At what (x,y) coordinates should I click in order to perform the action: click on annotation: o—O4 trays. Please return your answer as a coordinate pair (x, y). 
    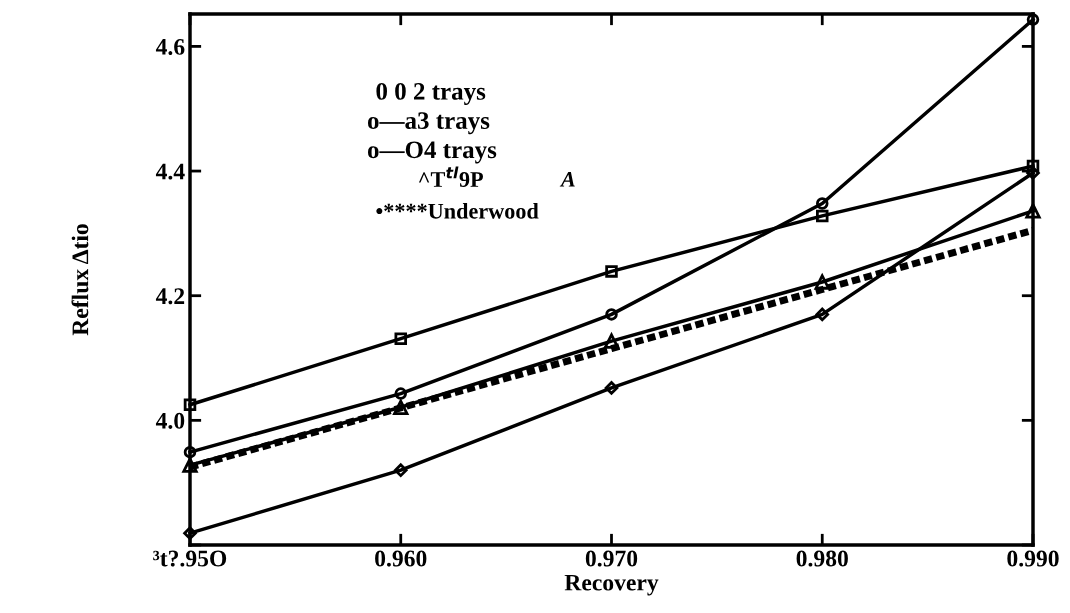
    Looking at the image, I should click on (432, 152).